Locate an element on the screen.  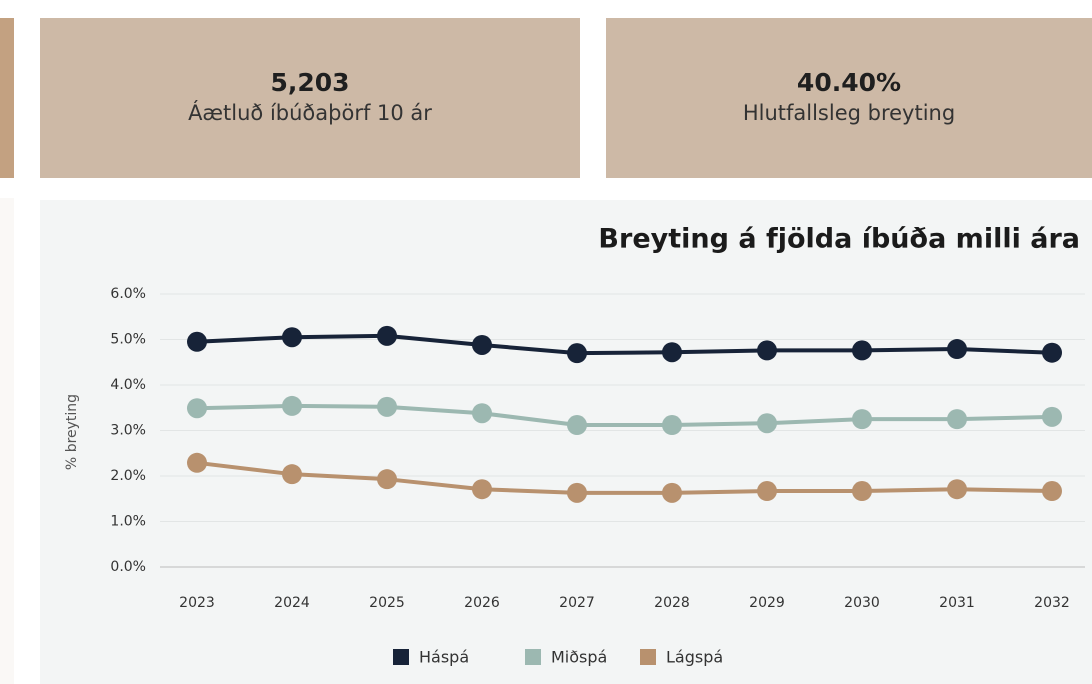
chart-title: Breyting á fjölda íbúða milli ára is located at coordinates (839, 239).